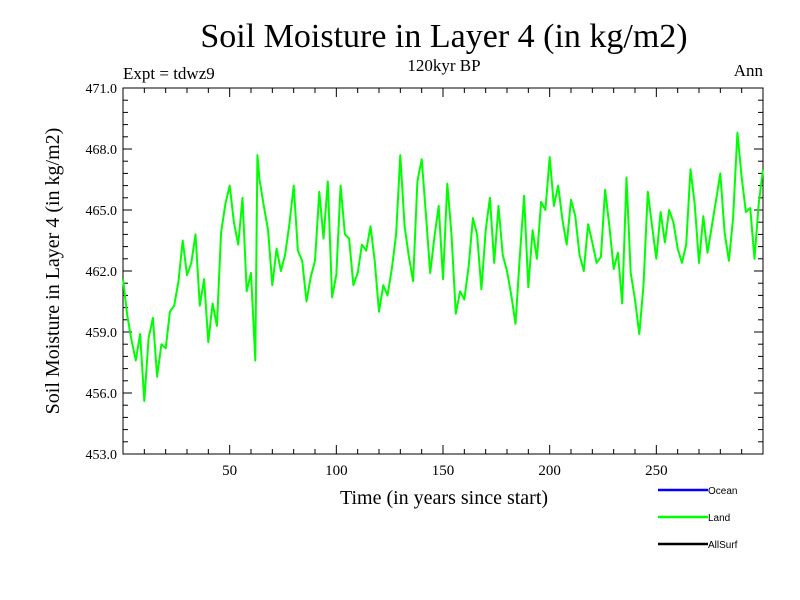  What do you see at coordinates (444, 498) in the screenshot?
I see `x-axis-label: Time (in years since start)` at bounding box center [444, 498].